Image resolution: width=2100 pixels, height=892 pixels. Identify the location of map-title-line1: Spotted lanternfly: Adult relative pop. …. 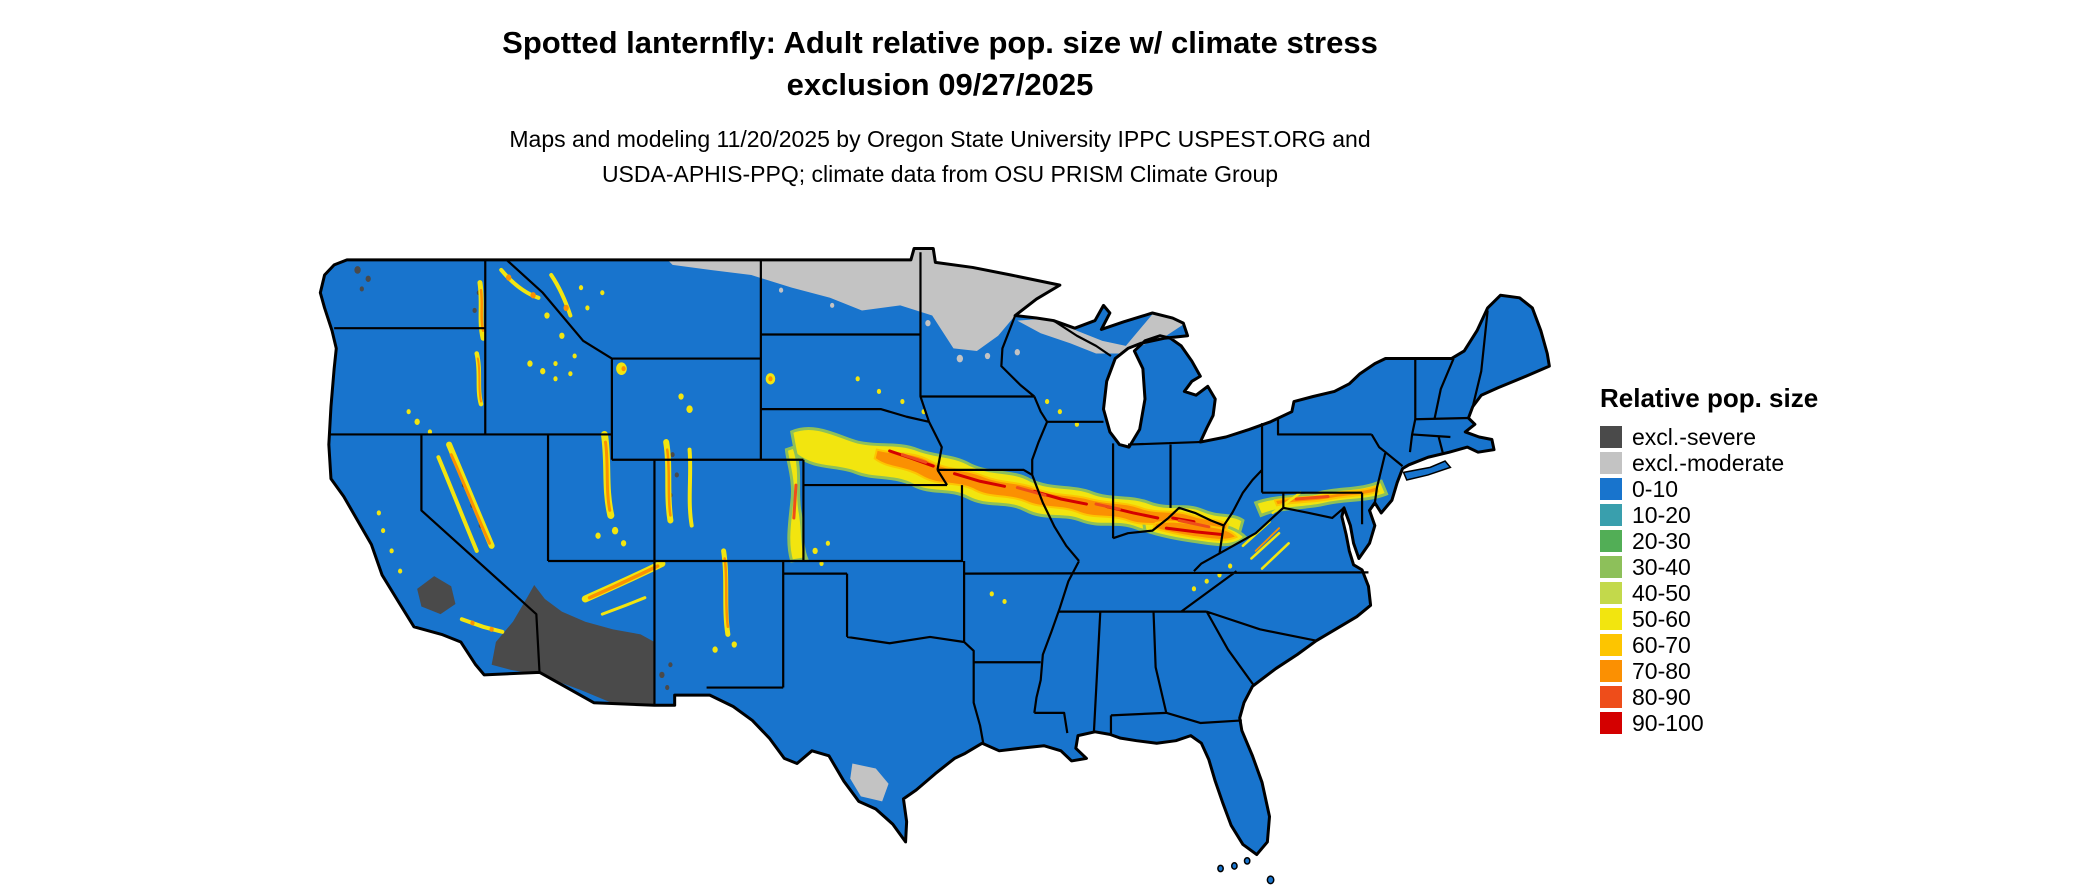
(940, 42).